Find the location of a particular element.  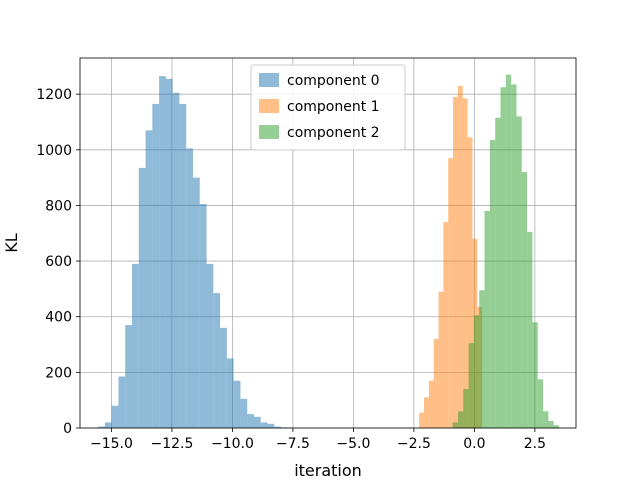

x-tick-label: −7.5 is located at coordinates (293, 444).